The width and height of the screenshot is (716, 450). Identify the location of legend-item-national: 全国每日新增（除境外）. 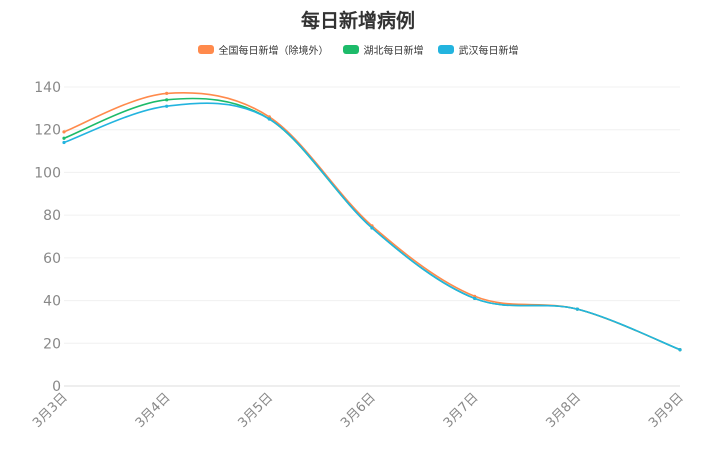
(263, 49).